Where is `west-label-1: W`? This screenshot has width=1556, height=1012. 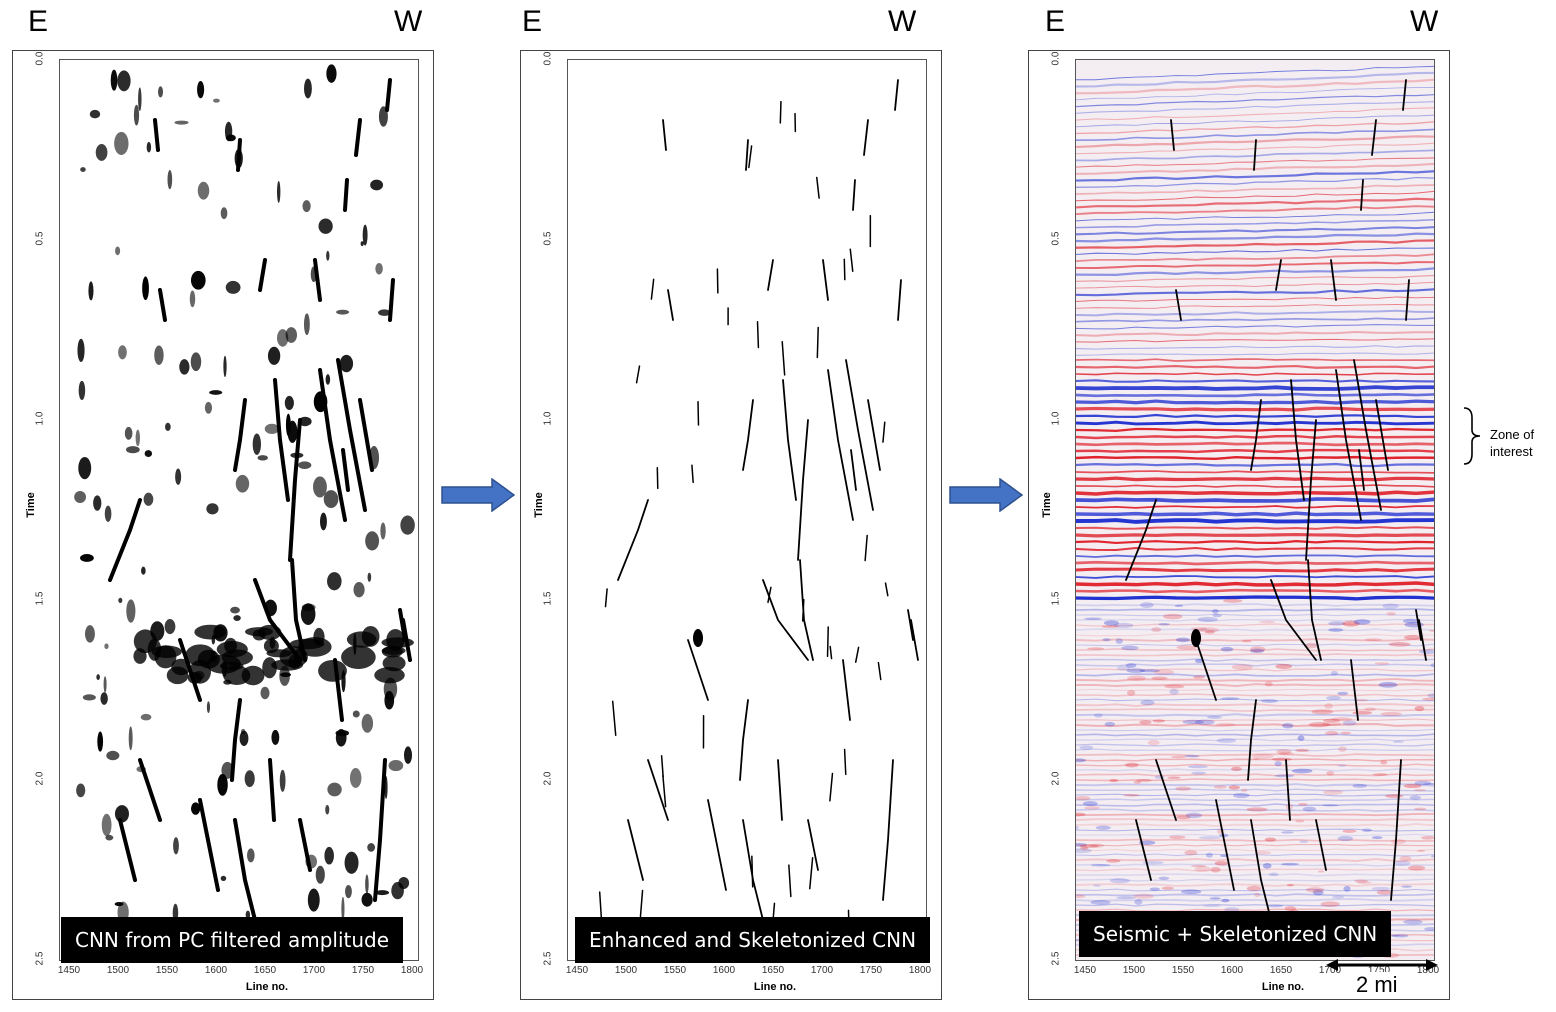 west-label-1: W is located at coordinates (408, 21).